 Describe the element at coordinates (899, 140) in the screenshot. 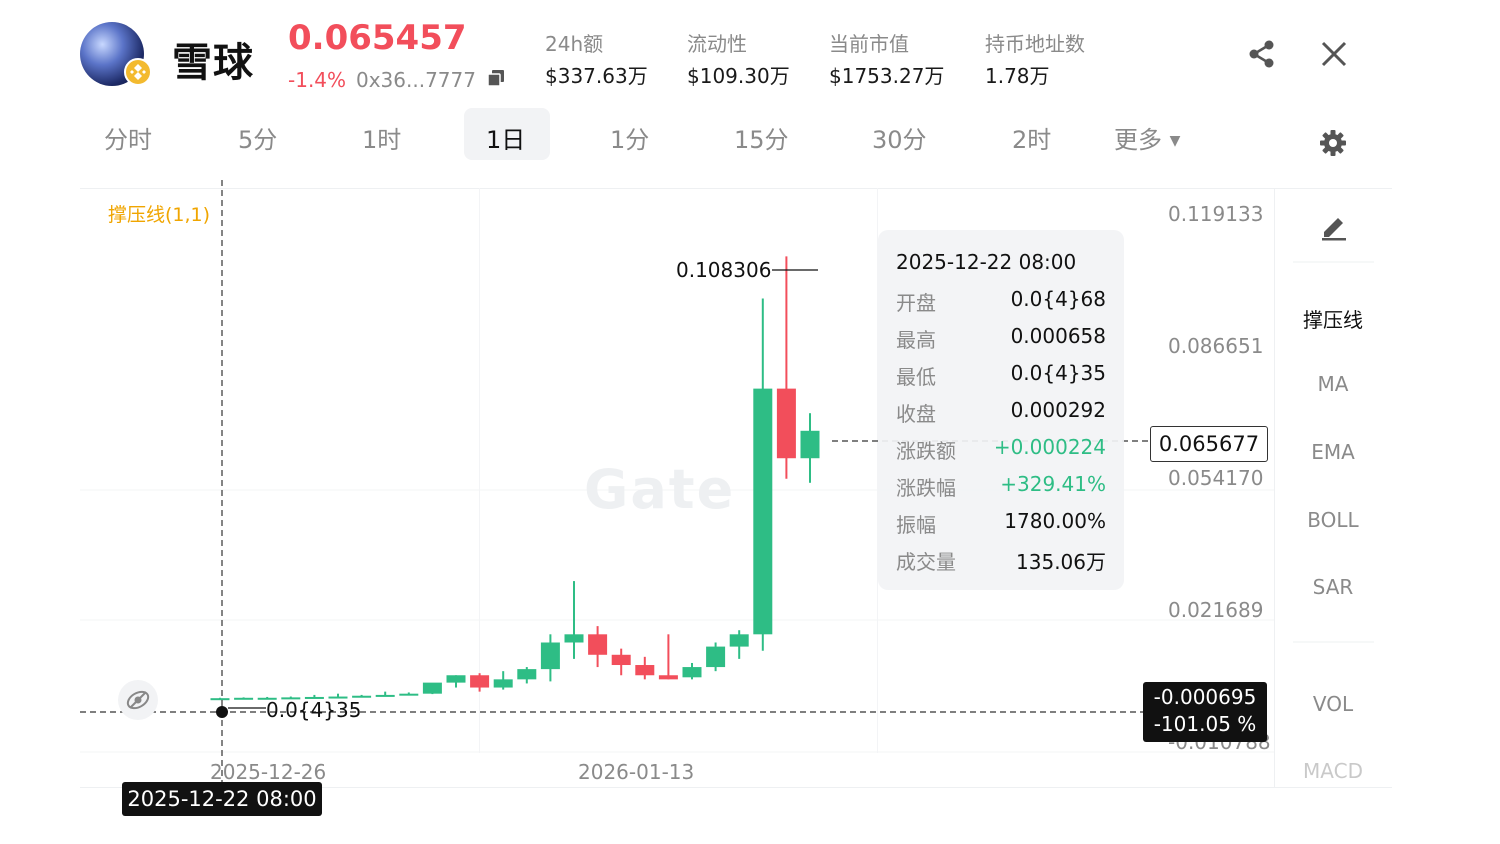

I see `tab-30min: 30分` at that location.